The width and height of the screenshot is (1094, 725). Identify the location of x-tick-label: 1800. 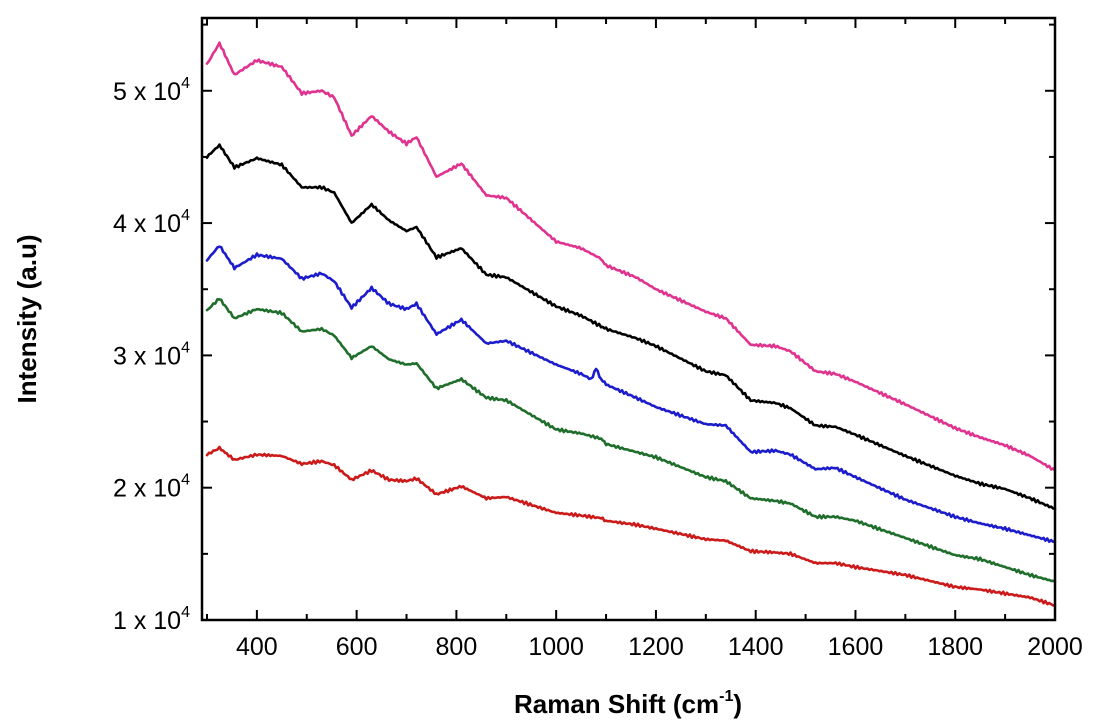
(955, 647).